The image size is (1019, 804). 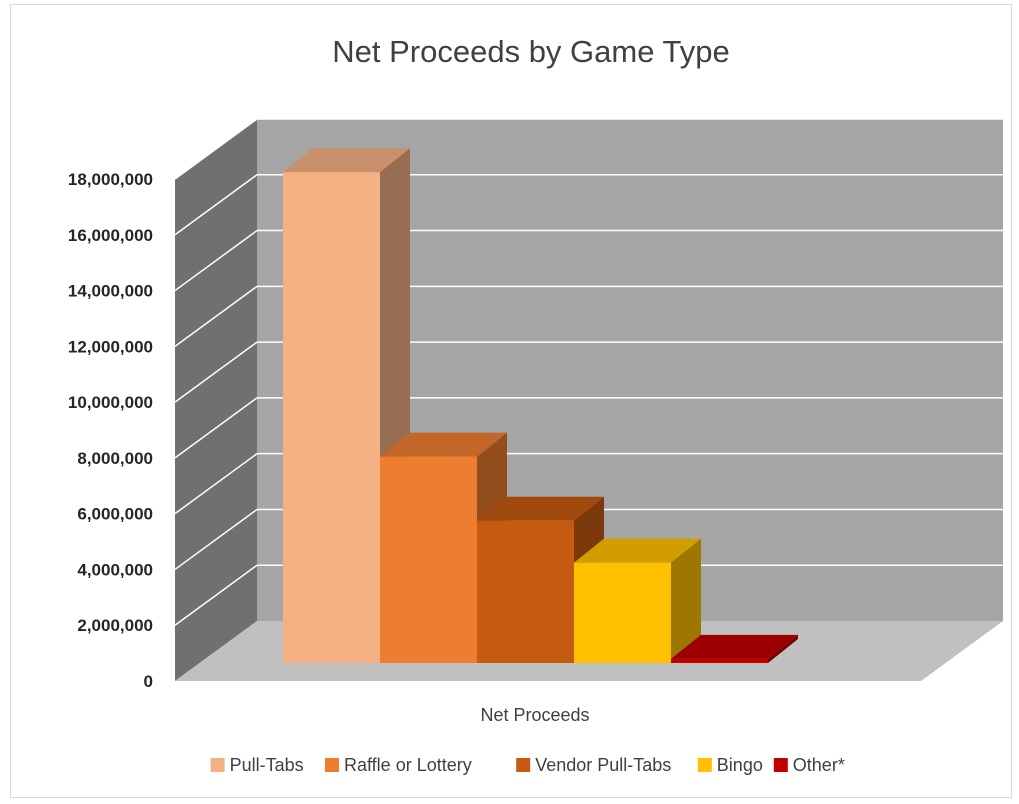 What do you see at coordinates (110, 179) in the screenshot?
I see `y-tick-label: 18,000,000` at bounding box center [110, 179].